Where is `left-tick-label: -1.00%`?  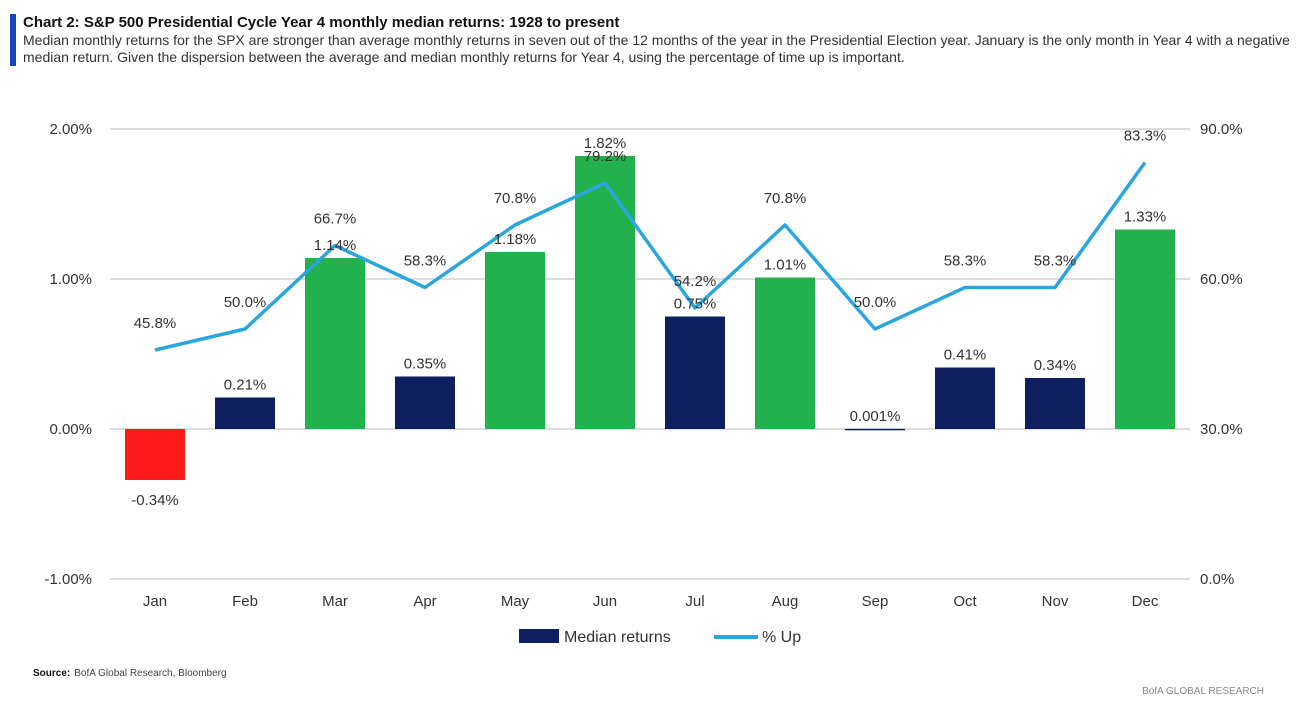
left-tick-label: -1.00% is located at coordinates (68, 579).